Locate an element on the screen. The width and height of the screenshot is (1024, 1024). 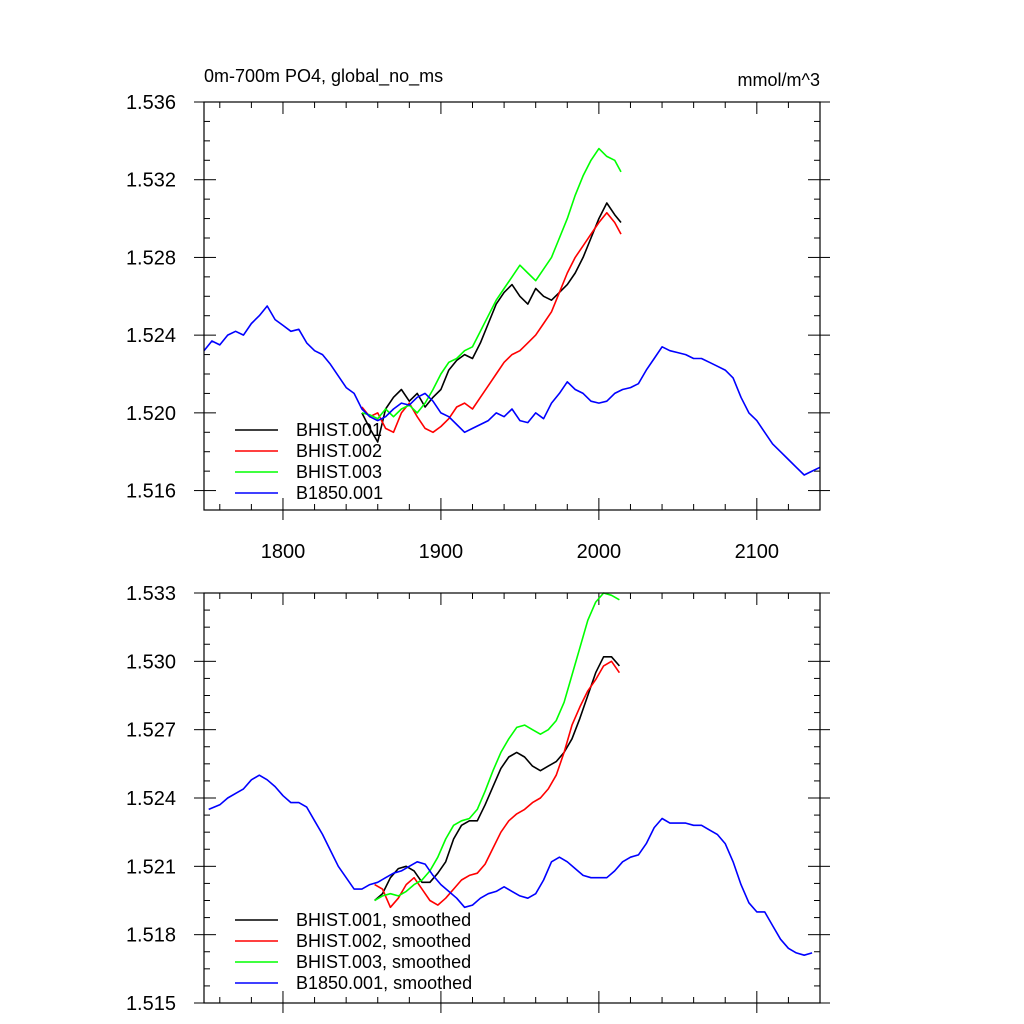
y-tick-label: 1.521 is located at coordinates (151, 867).